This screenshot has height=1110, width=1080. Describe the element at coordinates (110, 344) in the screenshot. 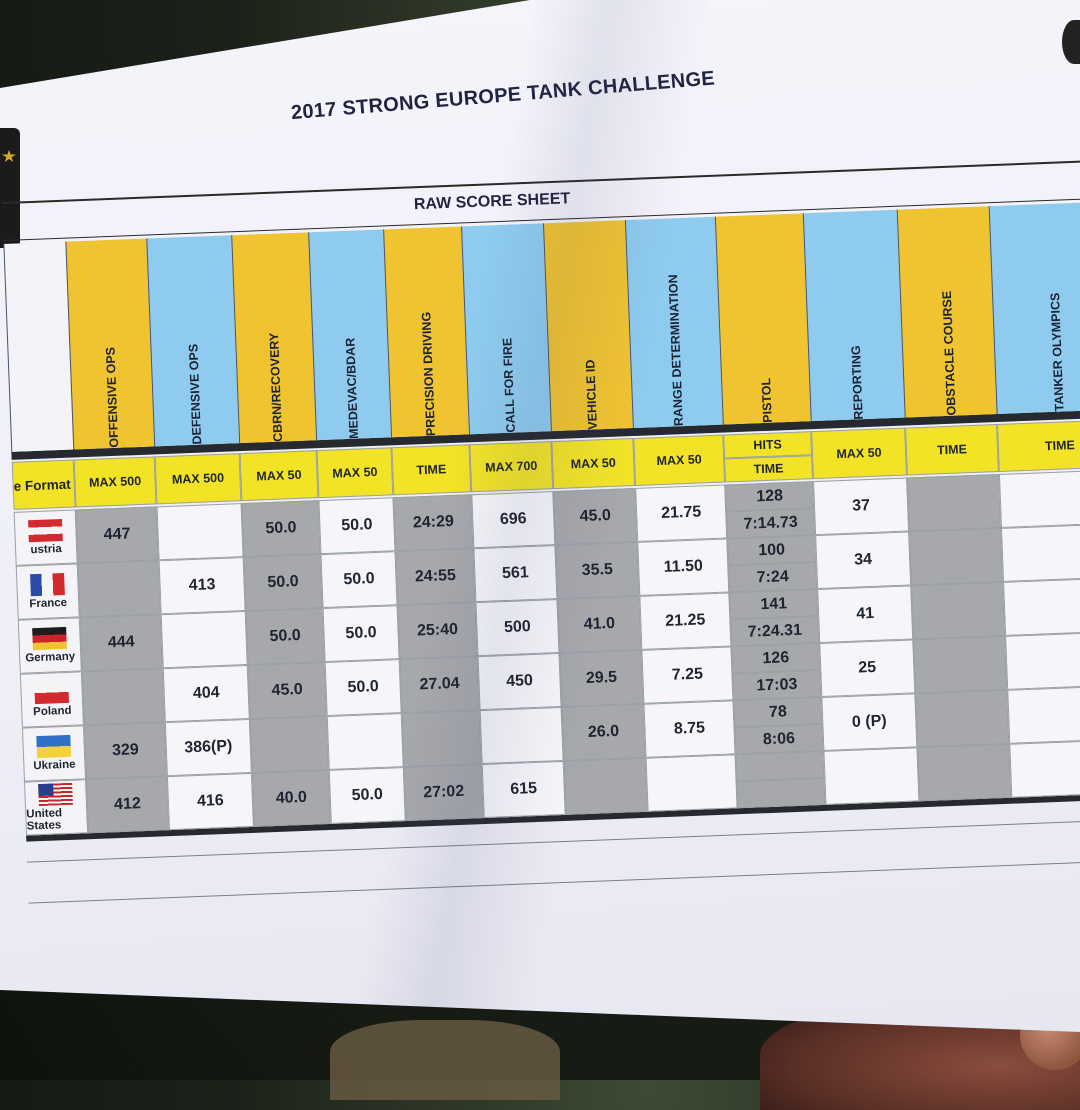

I see `col-head-offensive-ops: OFFENSIVE OPS` at that location.